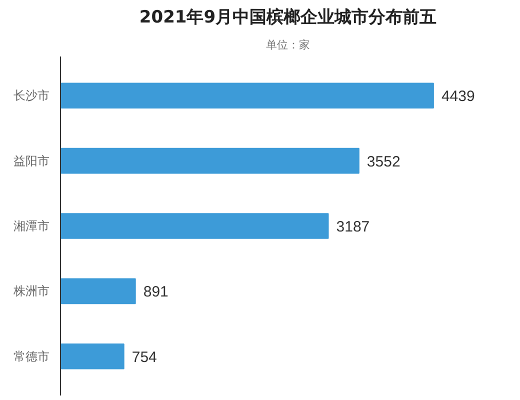 The width and height of the screenshot is (520, 400). What do you see at coordinates (144, 357) in the screenshot?
I see `data-label: 754` at bounding box center [144, 357].